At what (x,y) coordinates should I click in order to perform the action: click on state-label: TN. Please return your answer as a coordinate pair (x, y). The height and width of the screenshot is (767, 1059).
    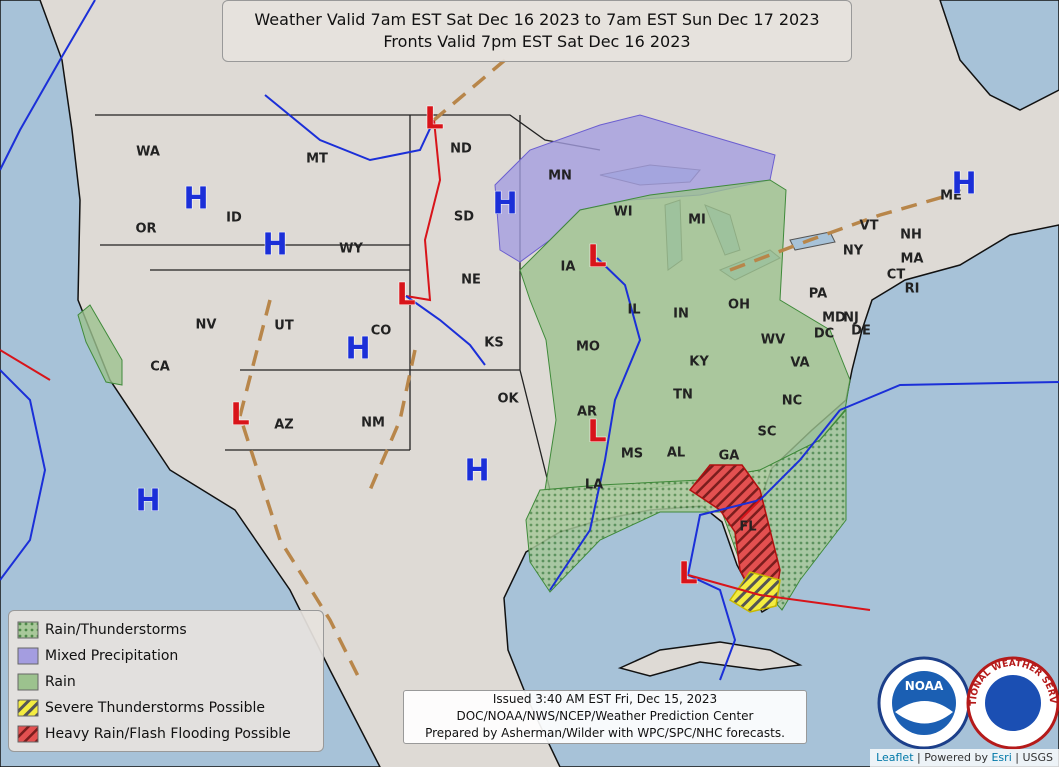
    Looking at the image, I should click on (683, 395).